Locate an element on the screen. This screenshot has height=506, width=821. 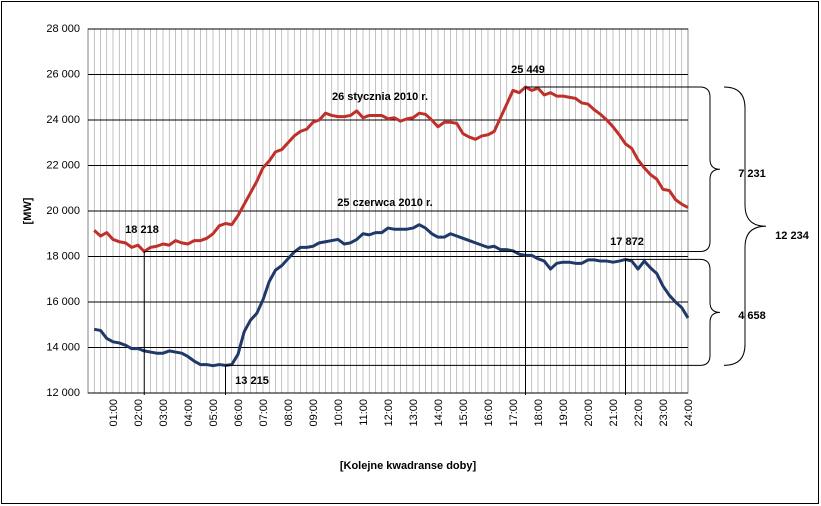
x-tick-label: 13:00 is located at coordinates (414, 413).